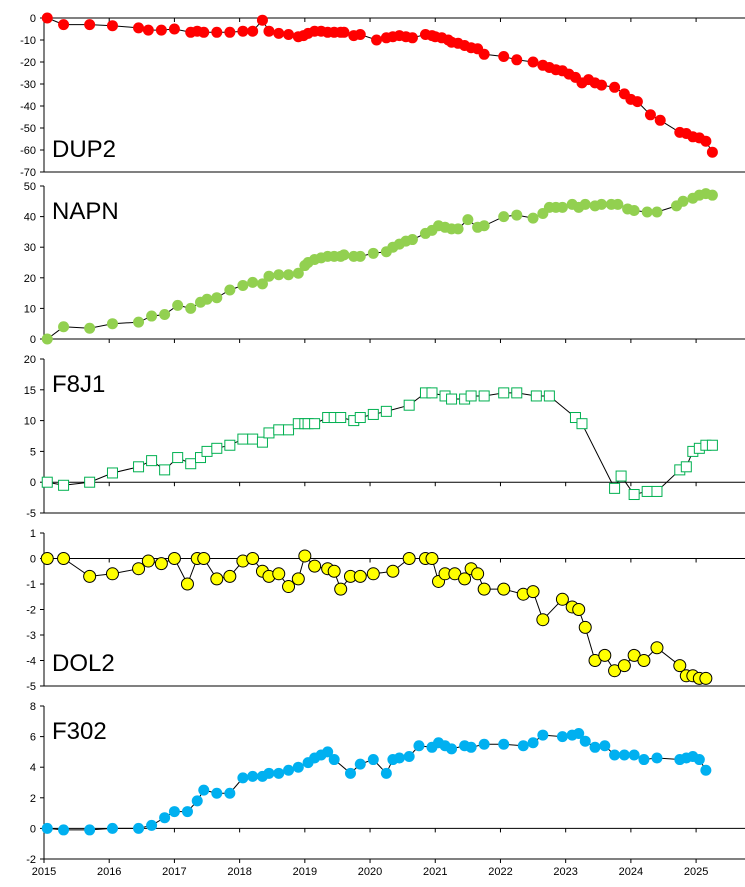  I want to click on x-tick-label: 2020, so click(370, 872).